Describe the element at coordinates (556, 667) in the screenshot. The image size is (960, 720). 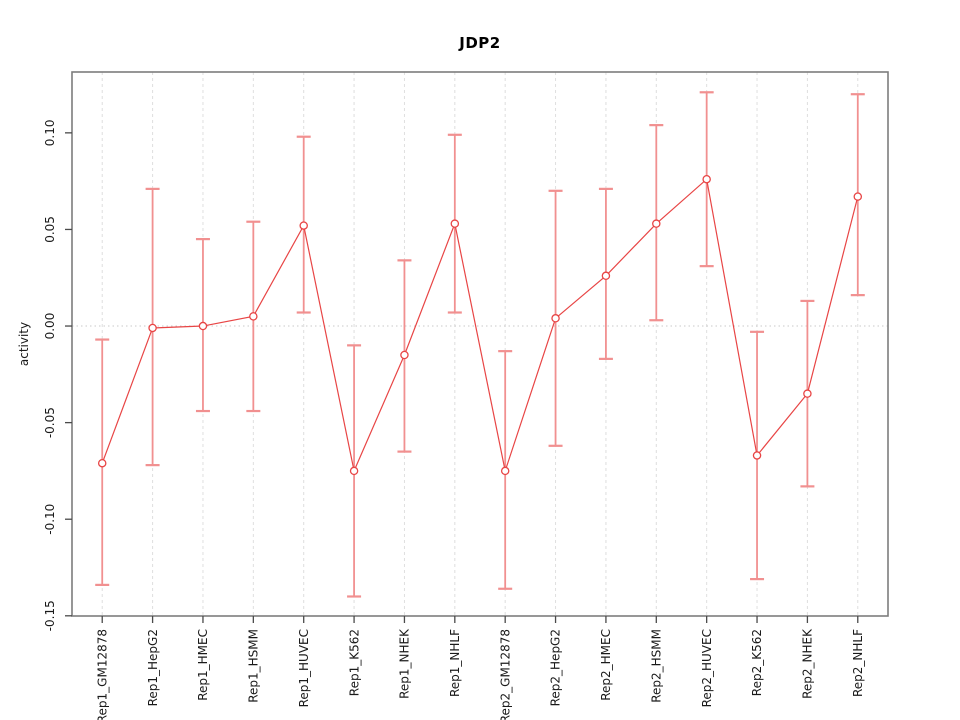
I see `x-tick-label: Rep2_HepG2` at that location.